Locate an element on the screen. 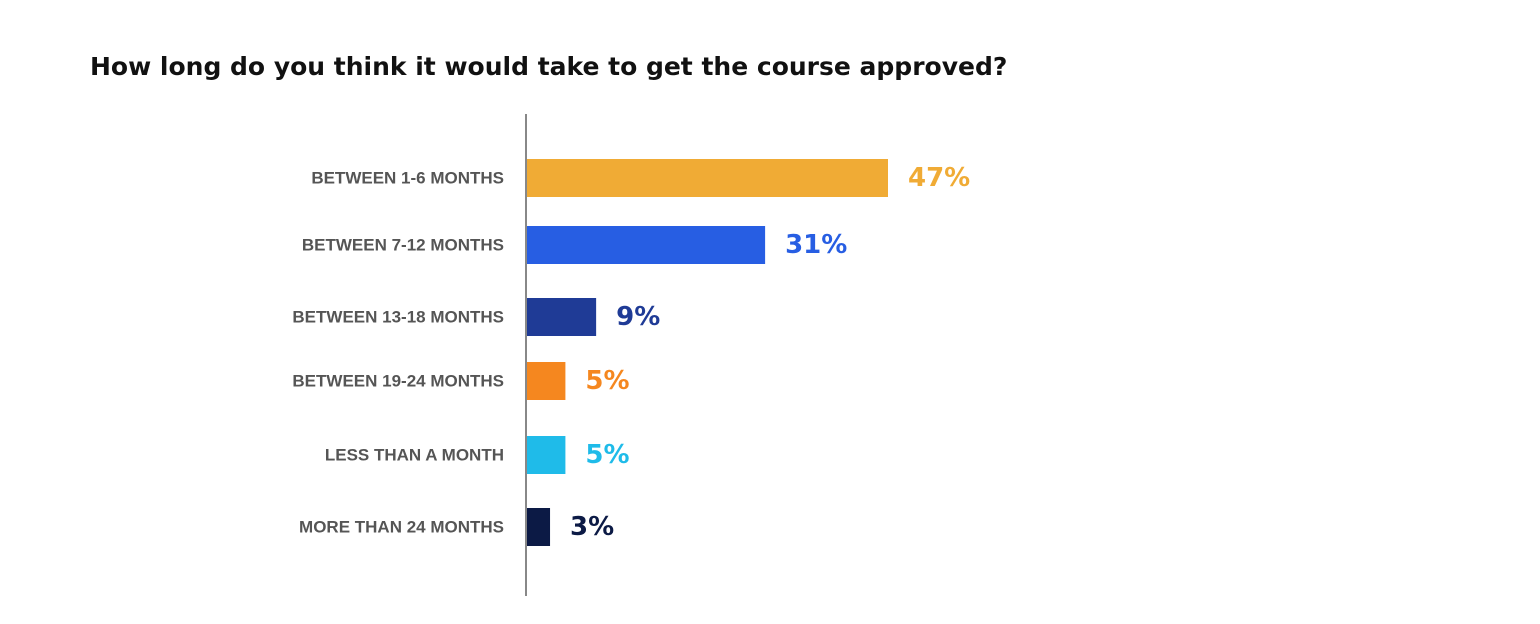 The width and height of the screenshot is (1540, 624). category-label: BETWEEN 7-12 MONTHS is located at coordinates (403, 245).